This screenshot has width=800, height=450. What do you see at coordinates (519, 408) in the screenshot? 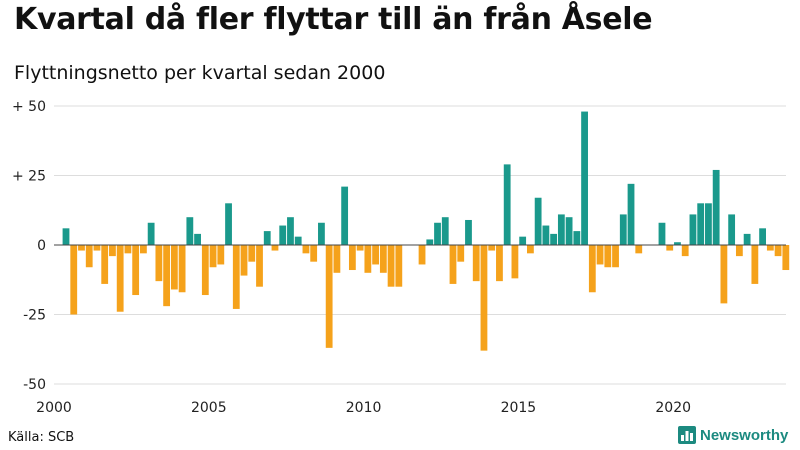
I see `x-tick-label: 2015` at bounding box center [519, 408].